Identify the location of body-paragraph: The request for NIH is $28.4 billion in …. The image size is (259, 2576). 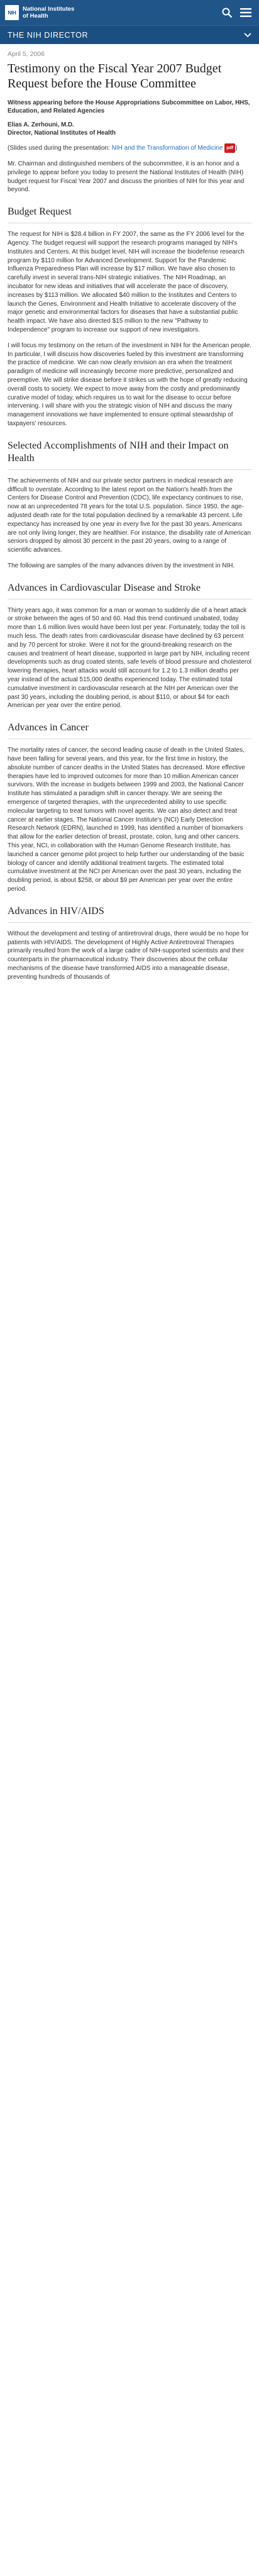
(126, 282).